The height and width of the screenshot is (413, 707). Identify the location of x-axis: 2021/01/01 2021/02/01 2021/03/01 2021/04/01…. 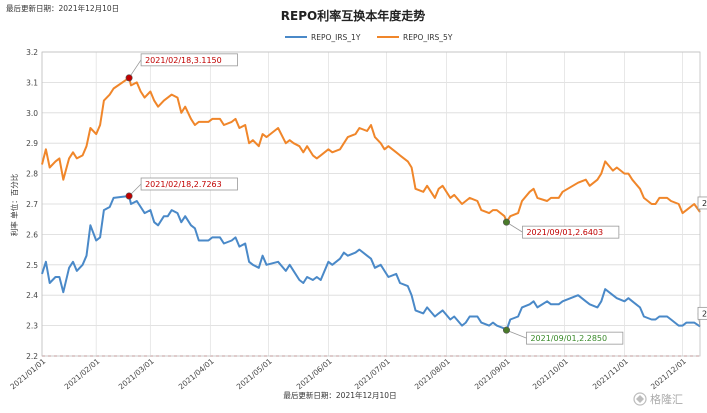
(348, 373).